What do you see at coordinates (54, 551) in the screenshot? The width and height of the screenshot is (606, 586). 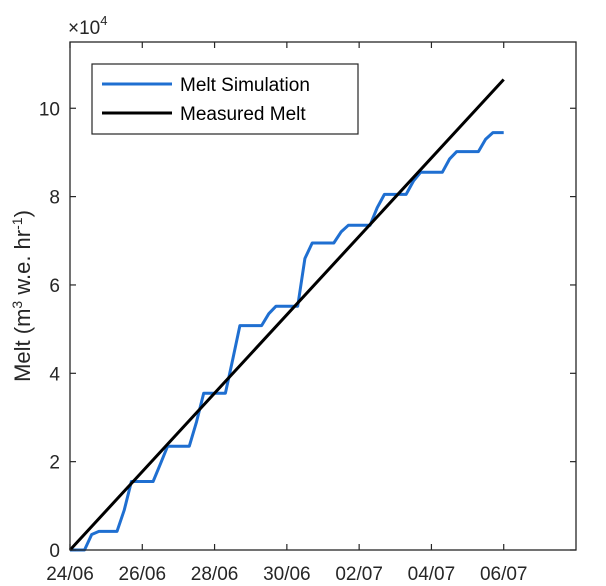 I see `y-tick-label: 0` at bounding box center [54, 551].